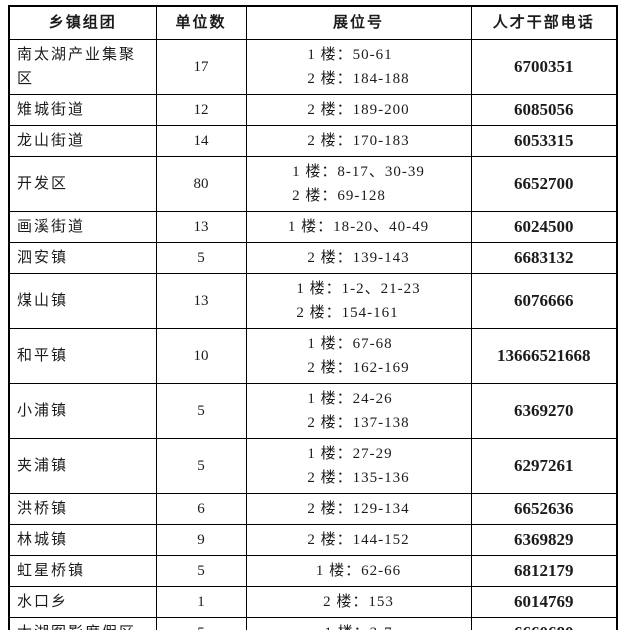 Image resolution: width=626 pixels, height=630 pixels. Describe the element at coordinates (201, 141) in the screenshot. I see `units-cell: 14` at that location.